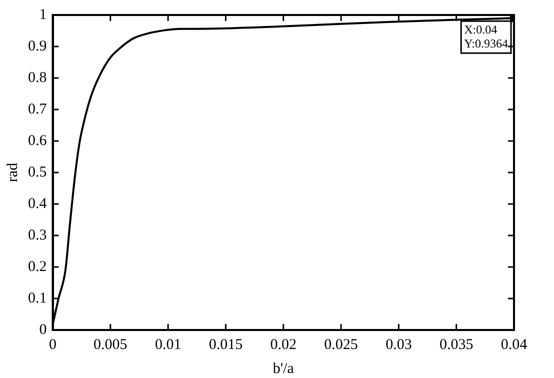 The image size is (554, 378). What do you see at coordinates (43, 14) in the screenshot?
I see `y-tick-label: 1` at bounding box center [43, 14].